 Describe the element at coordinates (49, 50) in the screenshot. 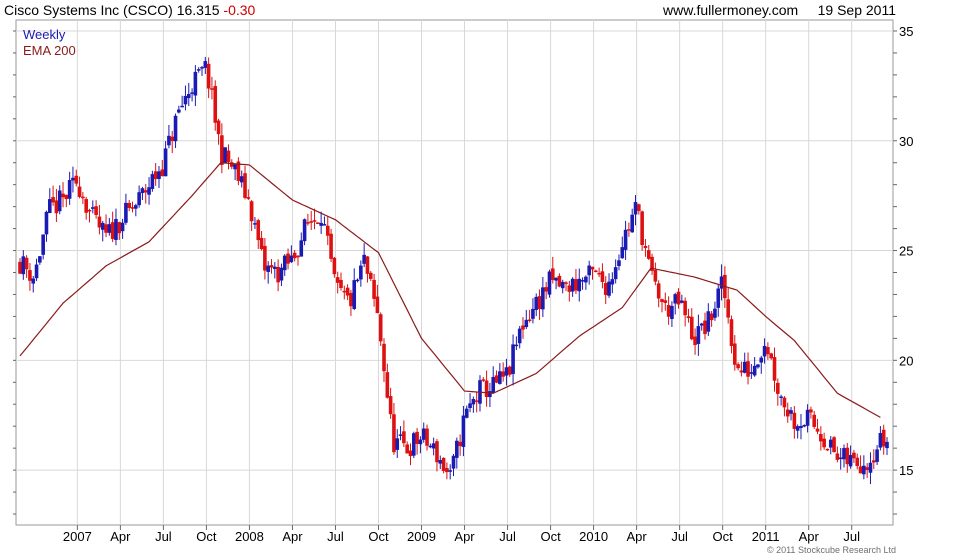

I see `legend-ema: EMA 200` at that location.